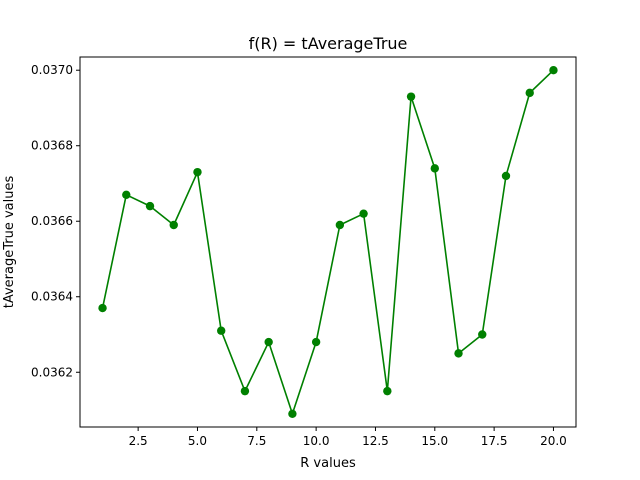 The image size is (640, 480). Describe the element at coordinates (375, 441) in the screenshot. I see `x-tick-label: 12.5` at that location.